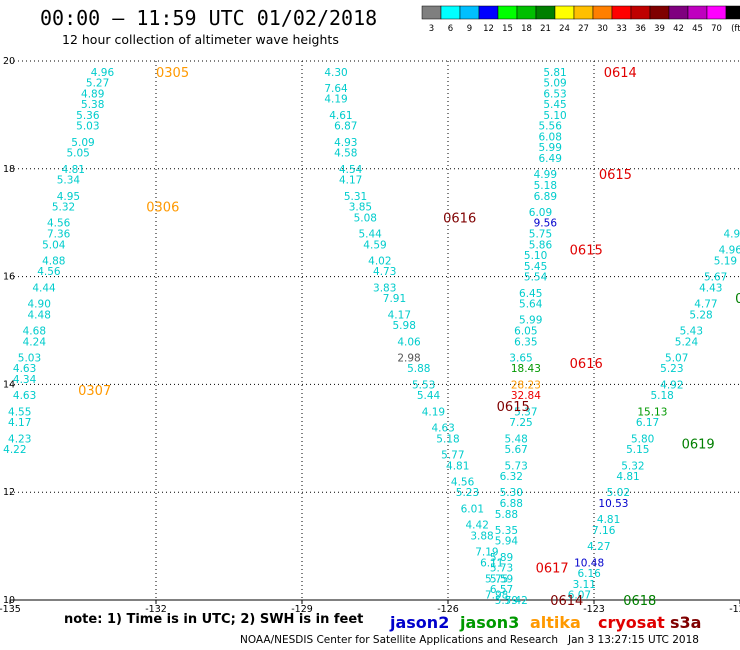 Image resolution: width=740 pixels, height=650 pixels. Describe the element at coordinates (520, 423) in the screenshot. I see `wave-height-value: 7.25` at that location.